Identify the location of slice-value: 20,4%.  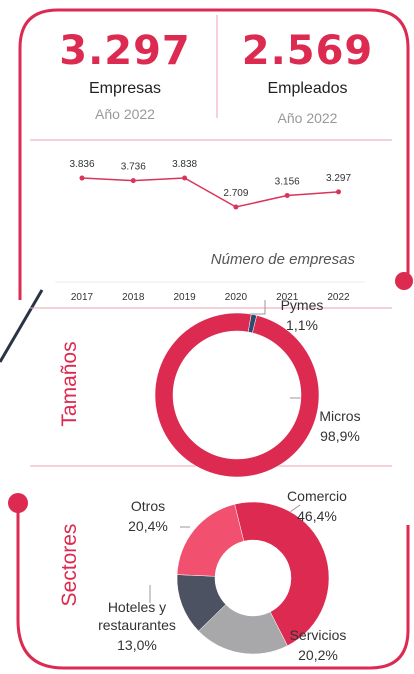
(148, 526).